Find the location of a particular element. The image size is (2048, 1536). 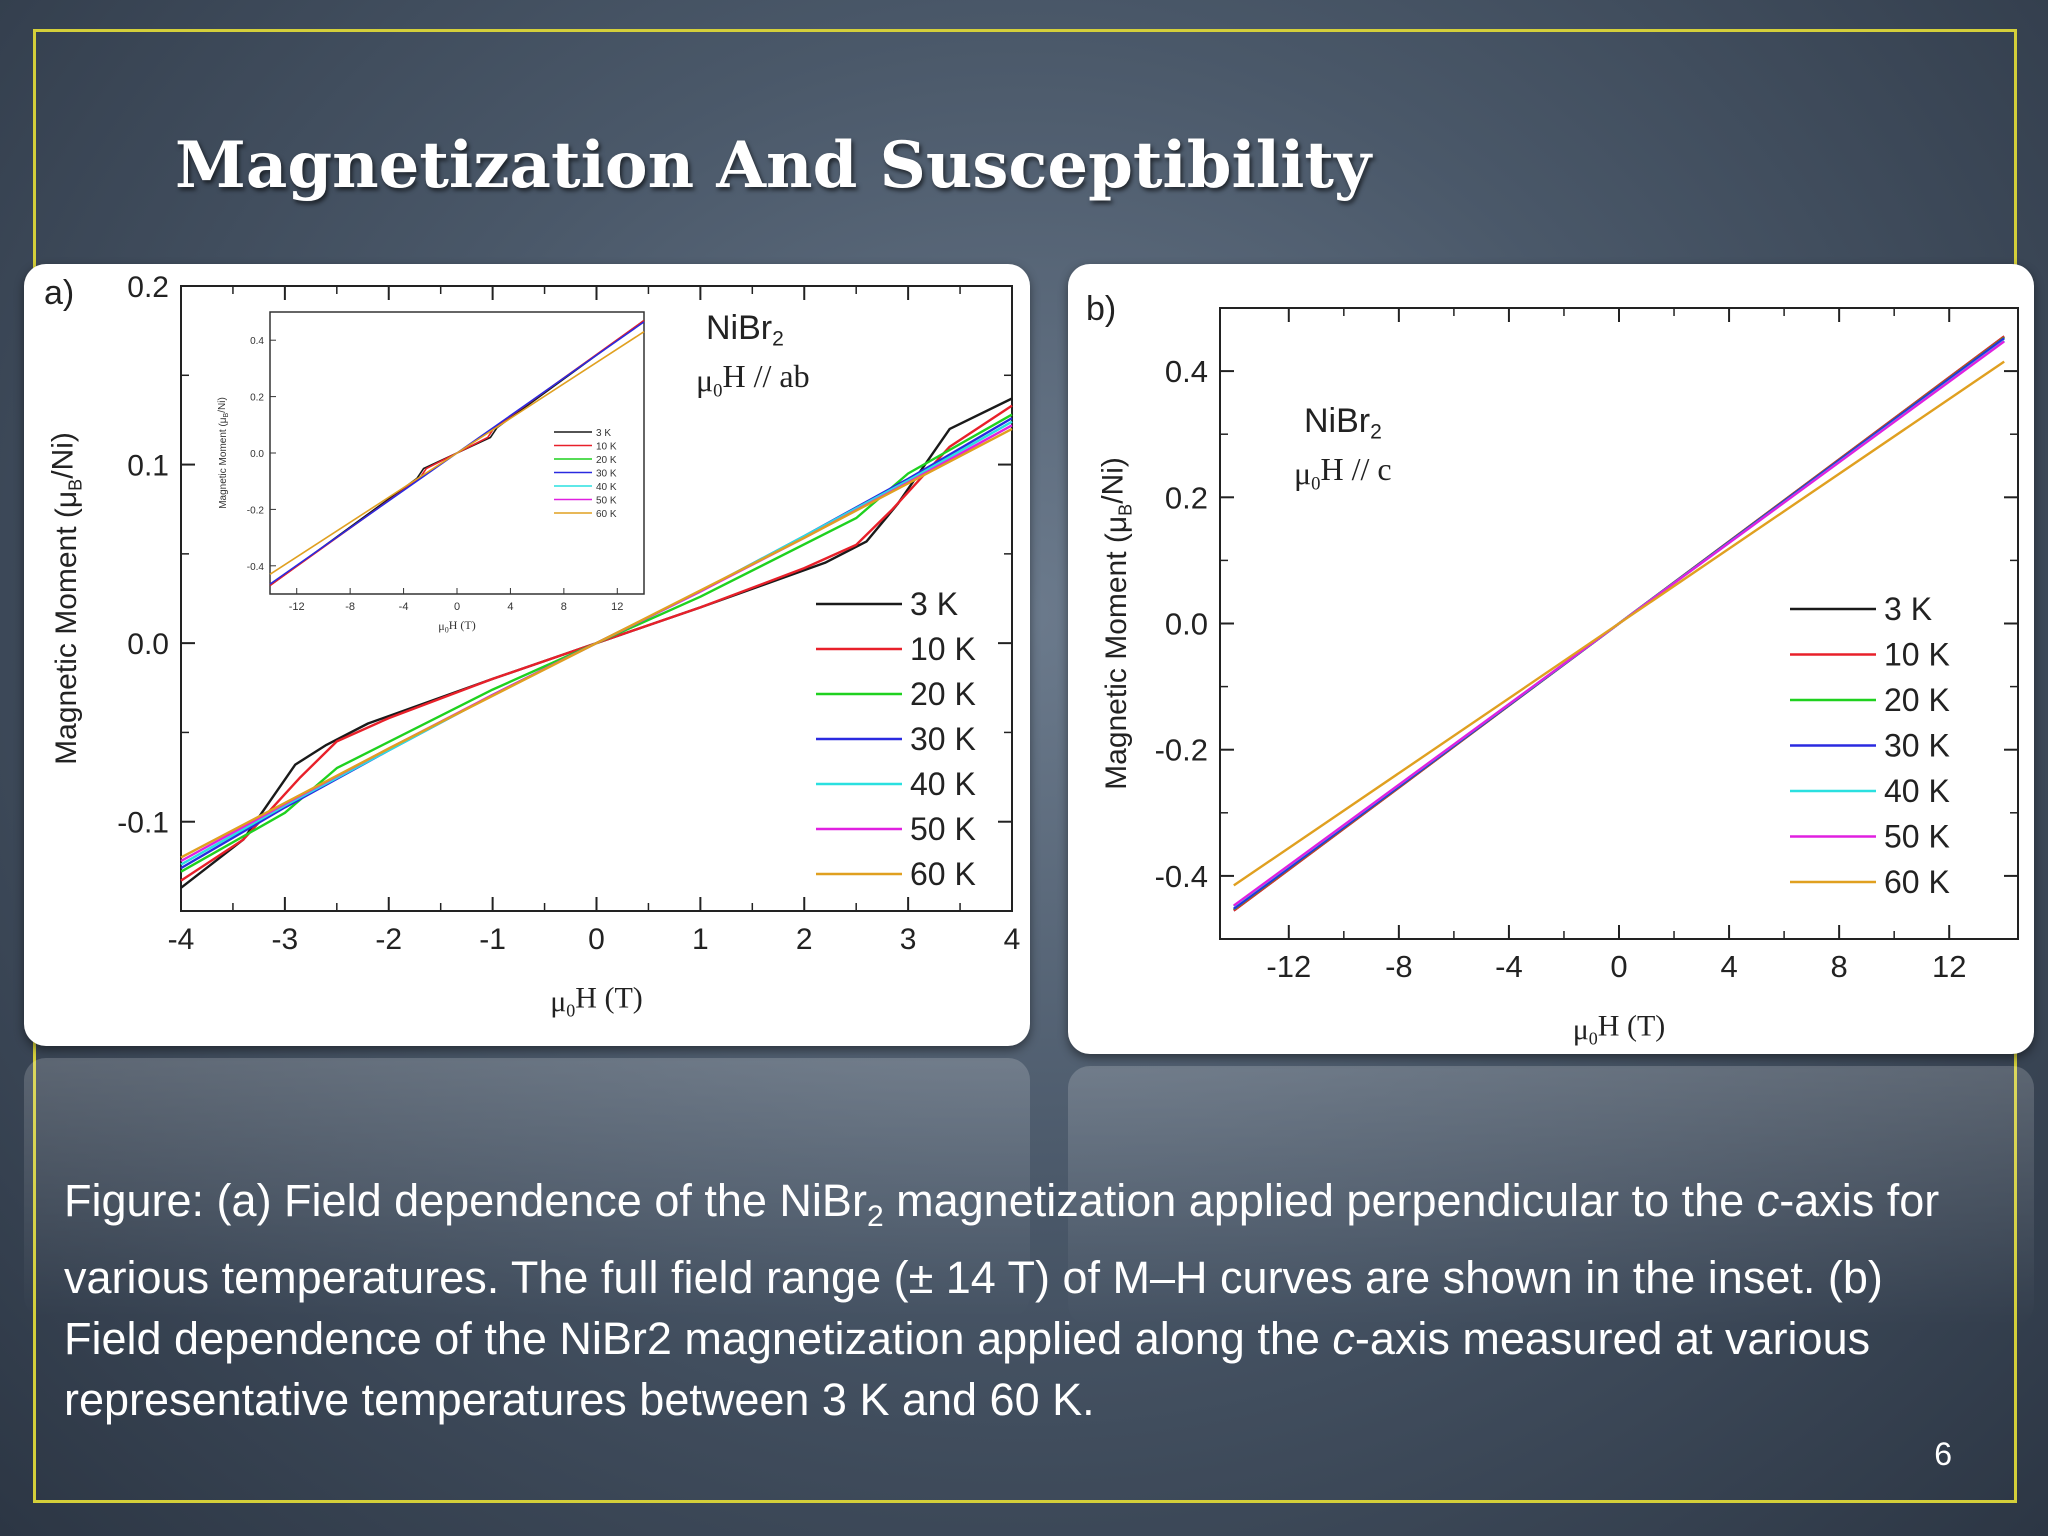

inset-y-tick-label: 0.2 is located at coordinates (257, 398).